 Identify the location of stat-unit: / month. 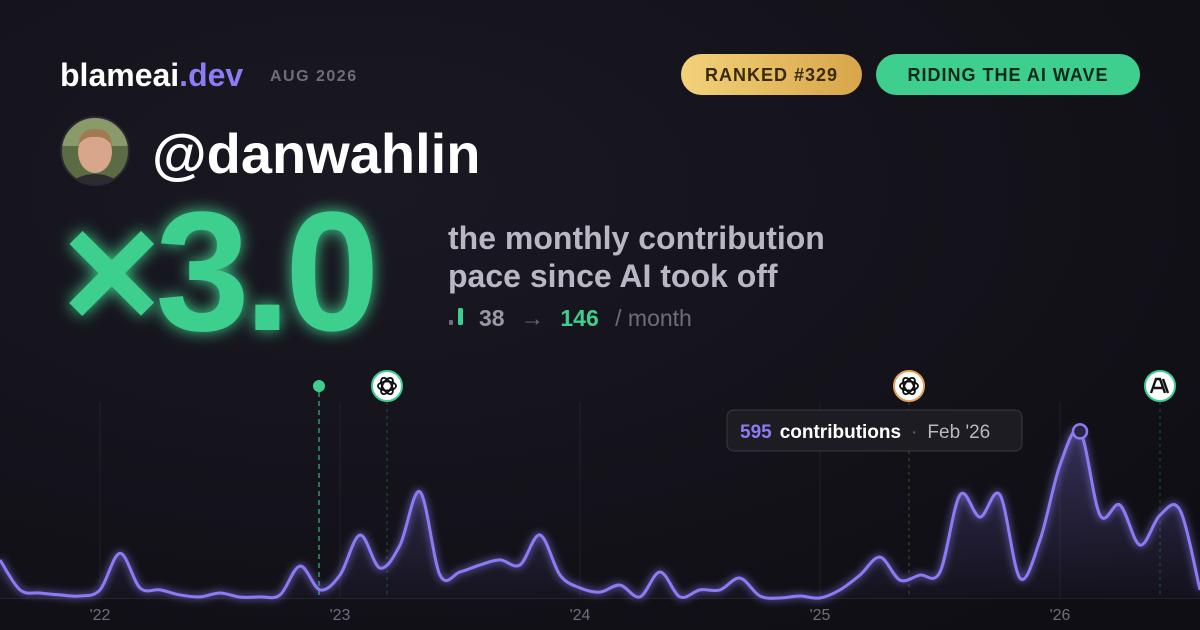
(653, 318).